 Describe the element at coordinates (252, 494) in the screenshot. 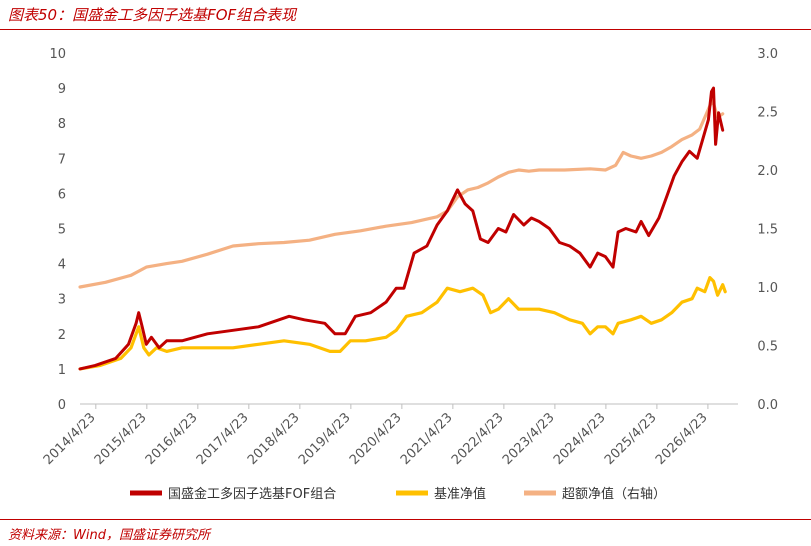

I see `legend-label-0: 国盛金工多因子选基FOF组合` at that location.